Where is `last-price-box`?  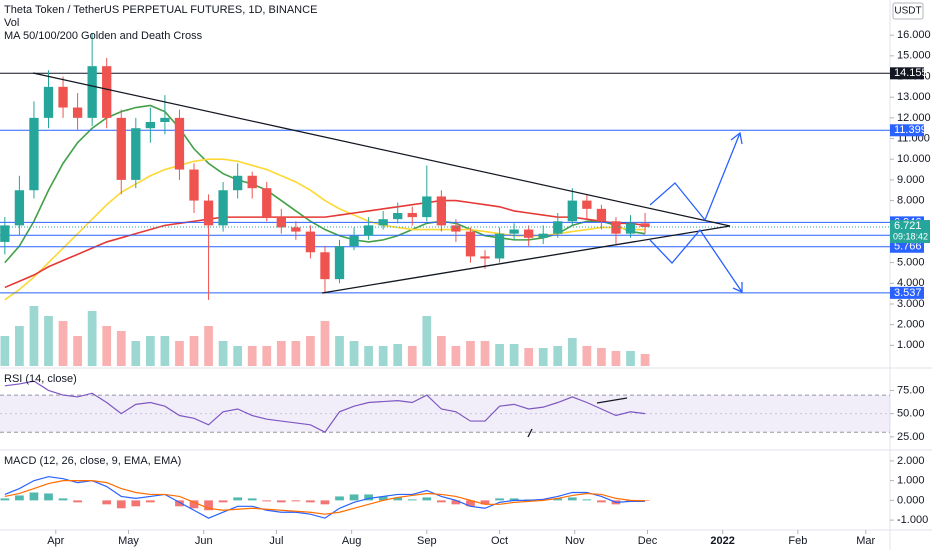 last-price-box is located at coordinates (910, 232).